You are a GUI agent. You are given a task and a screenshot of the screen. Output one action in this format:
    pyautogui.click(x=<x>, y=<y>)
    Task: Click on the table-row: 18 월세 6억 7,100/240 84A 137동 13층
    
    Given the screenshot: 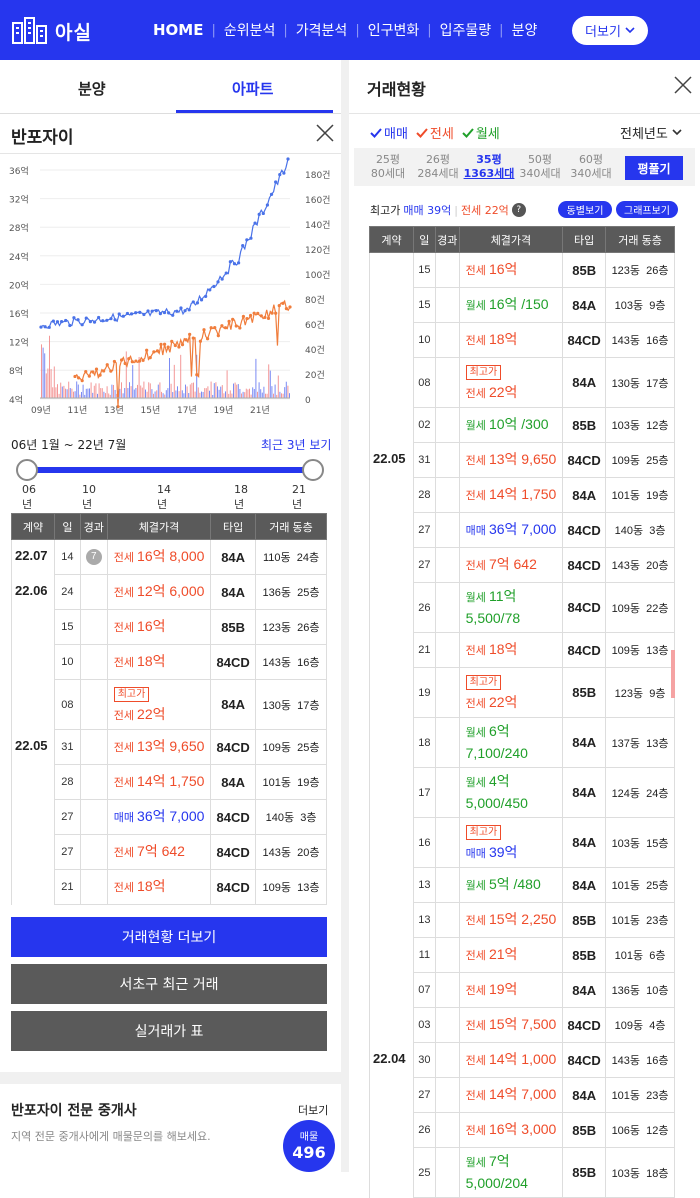 What is the action you would take?
    pyautogui.click(x=522, y=742)
    